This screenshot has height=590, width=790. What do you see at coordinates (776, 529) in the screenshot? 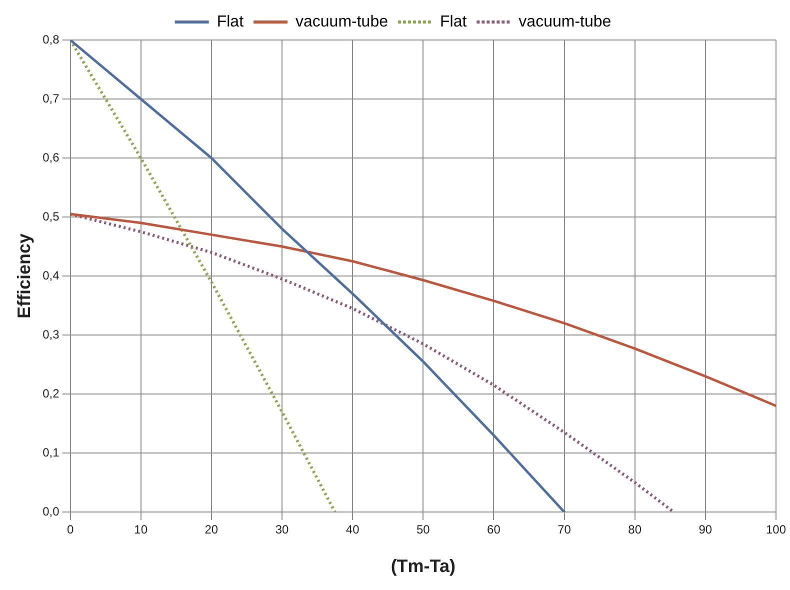
I see `x-tick-label: 100` at bounding box center [776, 529].